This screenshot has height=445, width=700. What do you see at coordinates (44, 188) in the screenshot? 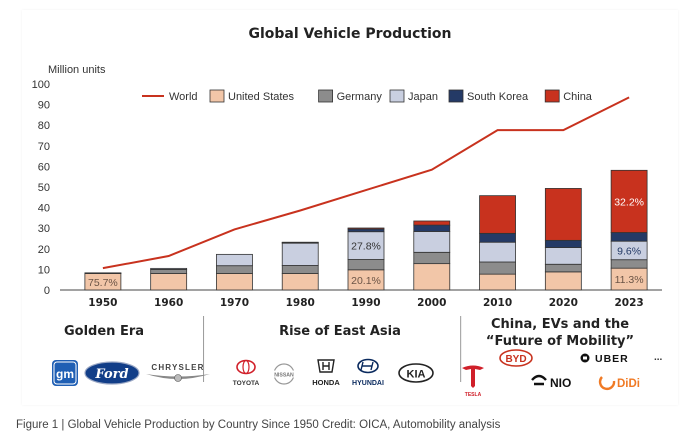
I see `y-tick-label: 50` at bounding box center [44, 188].